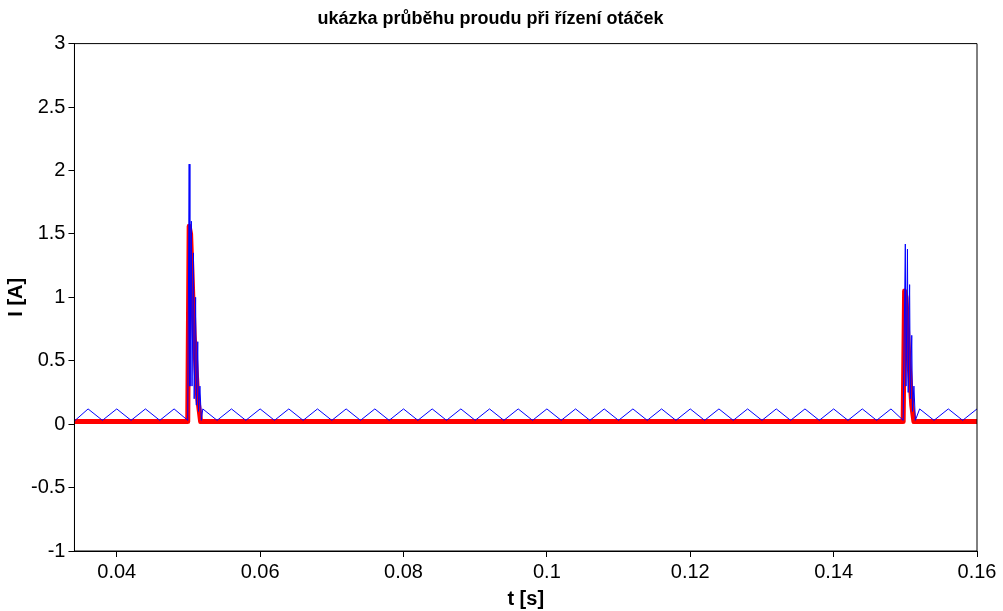 This screenshot has height=611, width=1003. What do you see at coordinates (51, 359) in the screenshot?
I see `y-tick-label: 0.5` at bounding box center [51, 359].